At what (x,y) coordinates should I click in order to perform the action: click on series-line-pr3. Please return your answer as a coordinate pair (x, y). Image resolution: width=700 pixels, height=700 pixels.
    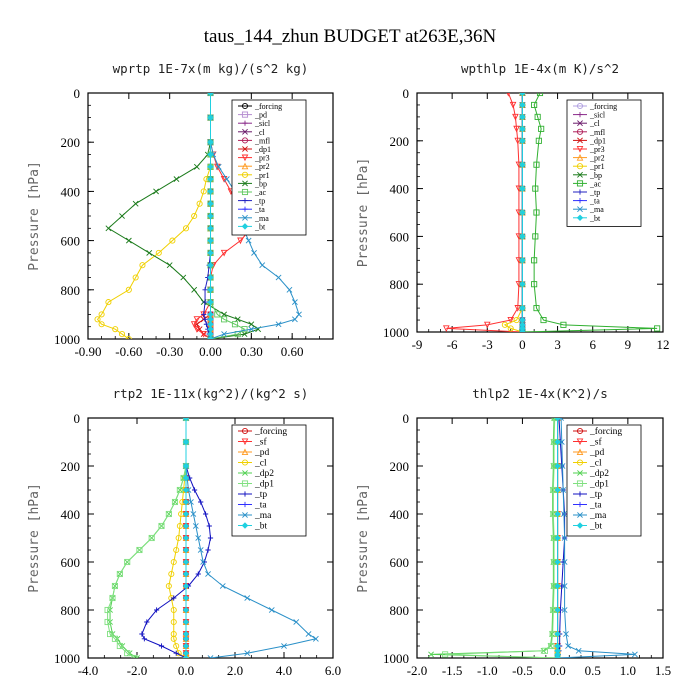
    Looking at the image, I should click on (484, 212).